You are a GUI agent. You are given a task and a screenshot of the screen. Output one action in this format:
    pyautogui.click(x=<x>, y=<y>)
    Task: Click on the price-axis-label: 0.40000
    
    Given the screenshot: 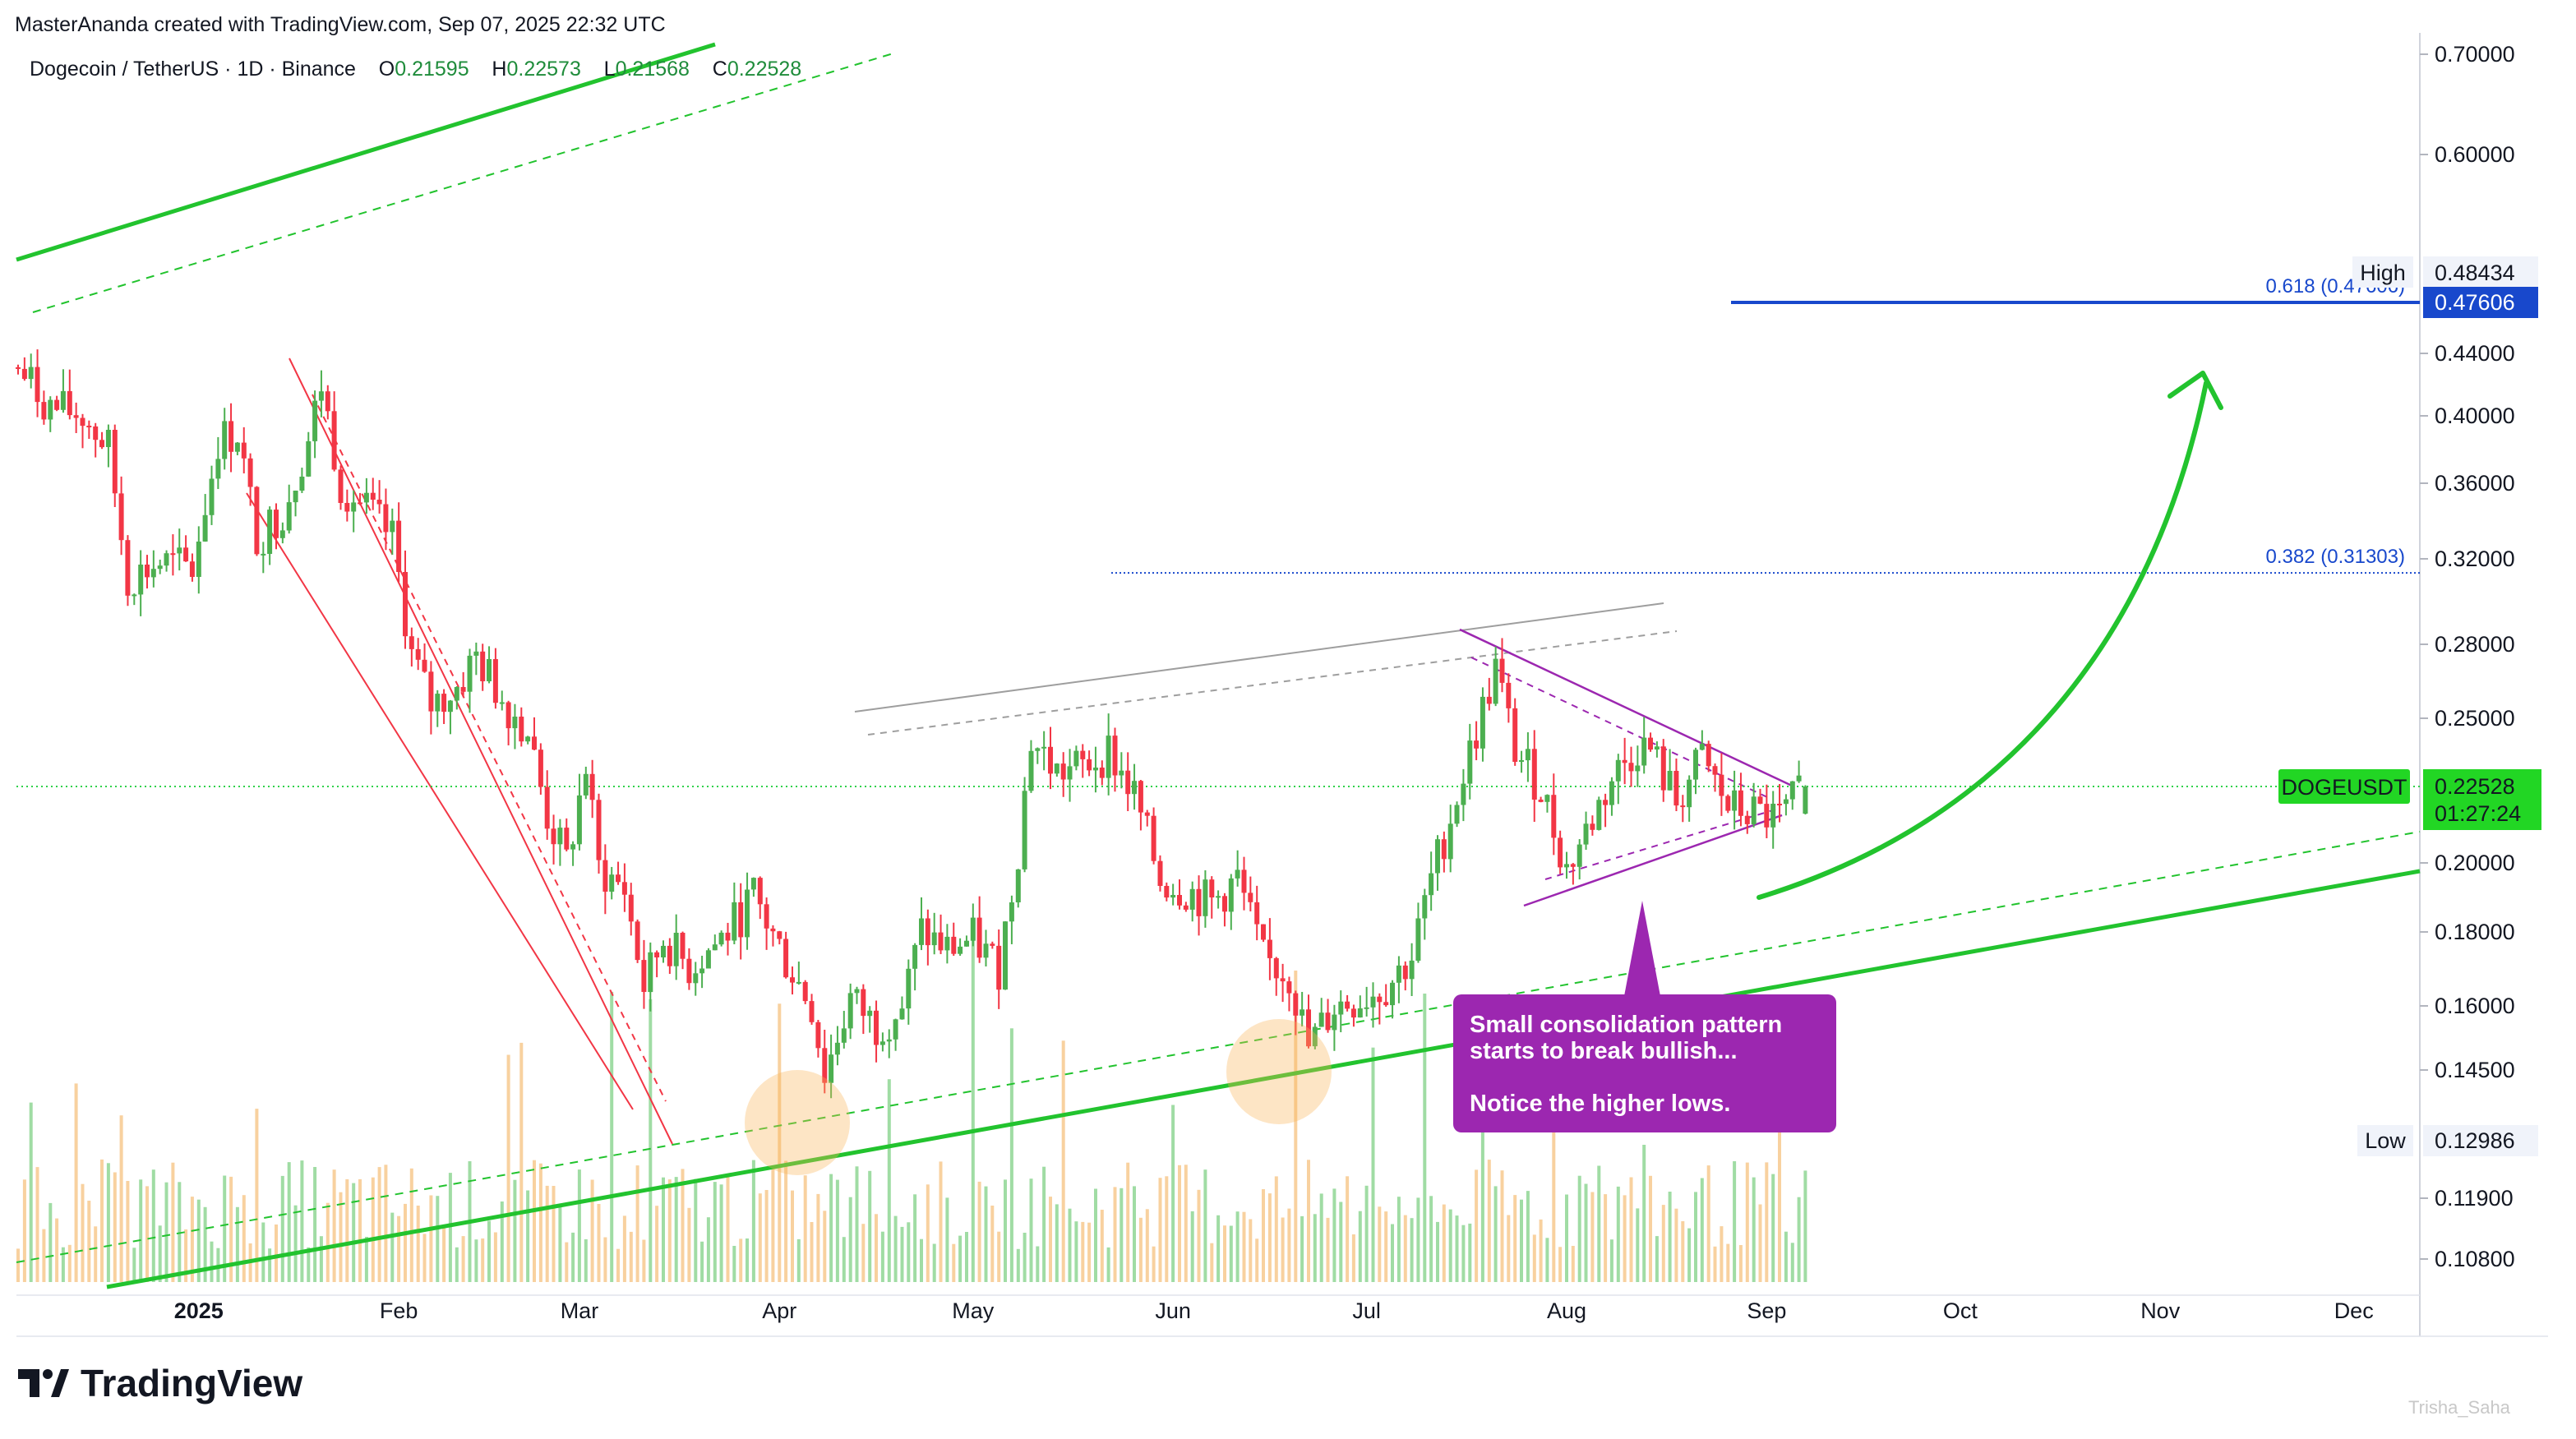 What is the action you would take?
    pyautogui.click(x=2475, y=416)
    